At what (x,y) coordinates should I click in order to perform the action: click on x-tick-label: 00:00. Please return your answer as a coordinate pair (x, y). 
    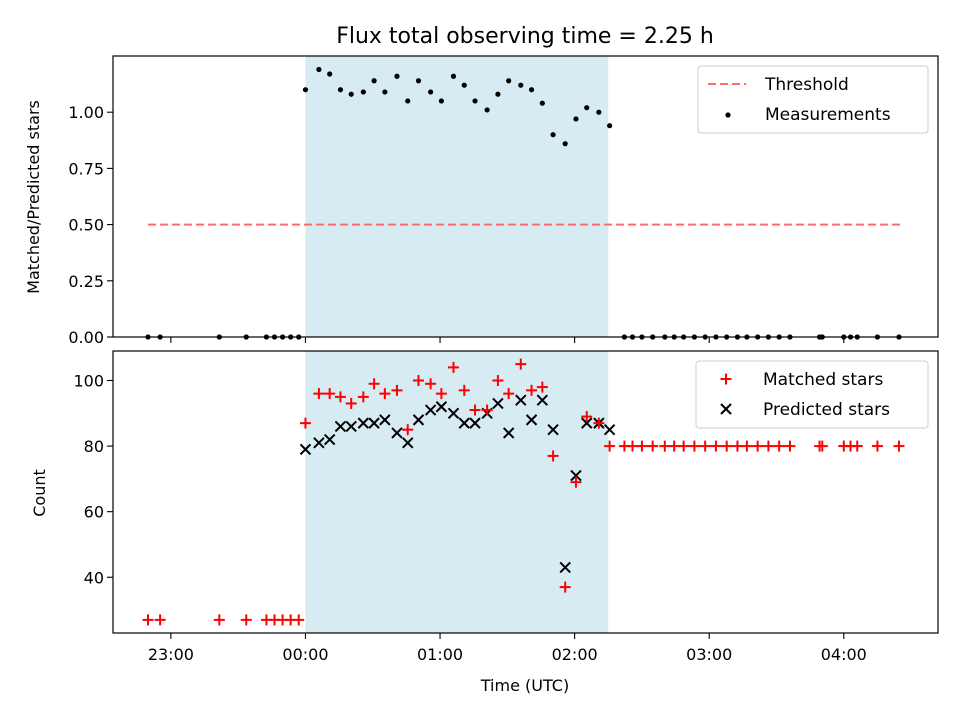
    Looking at the image, I should click on (305, 654).